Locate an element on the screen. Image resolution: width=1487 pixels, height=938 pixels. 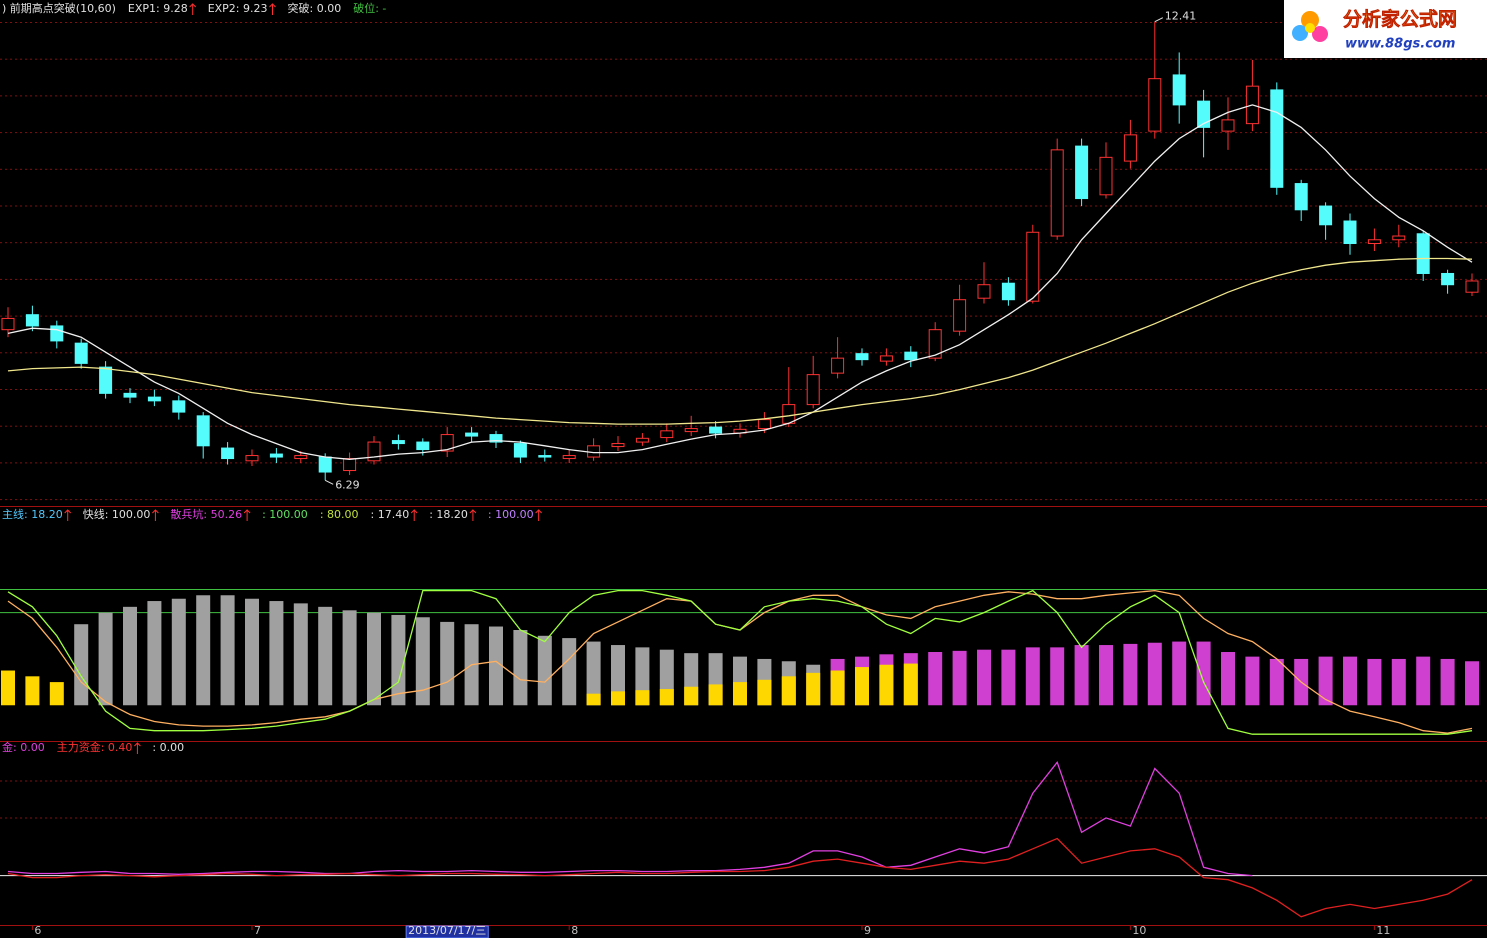
extreme-label: 6.29 is located at coordinates (347, 484).